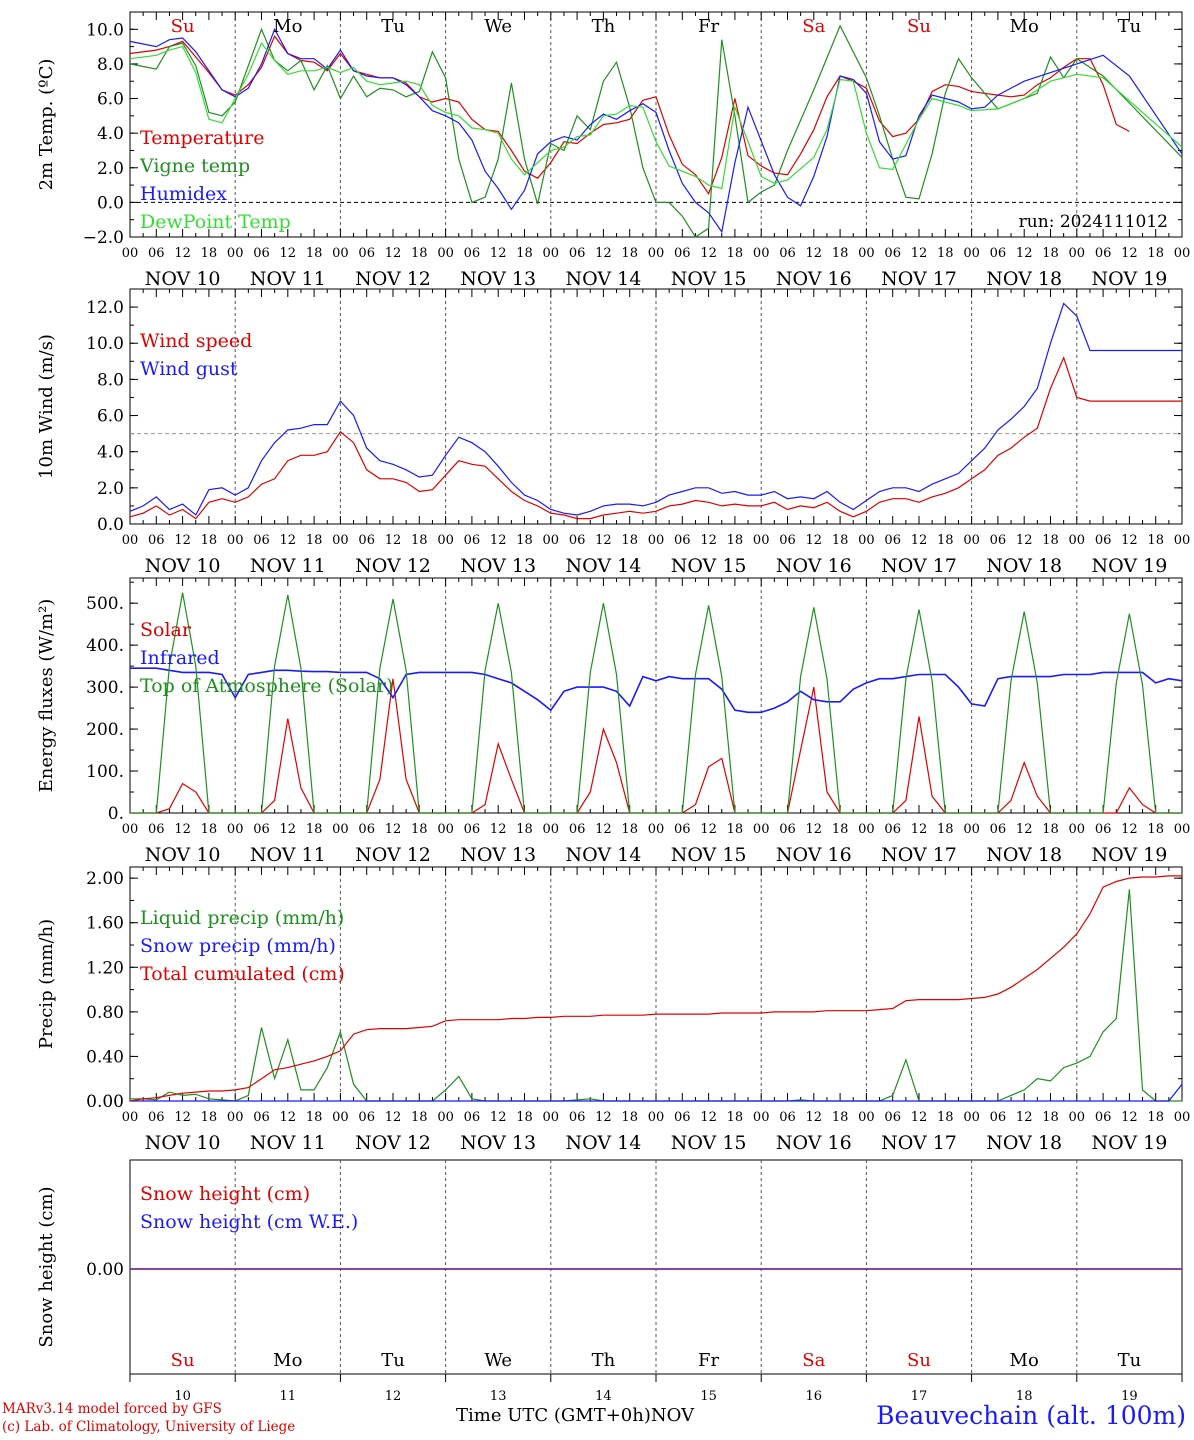  What do you see at coordinates (46, 125) in the screenshot?
I see `y-axis-label: 2m Temp. (ºC)` at bounding box center [46, 125].